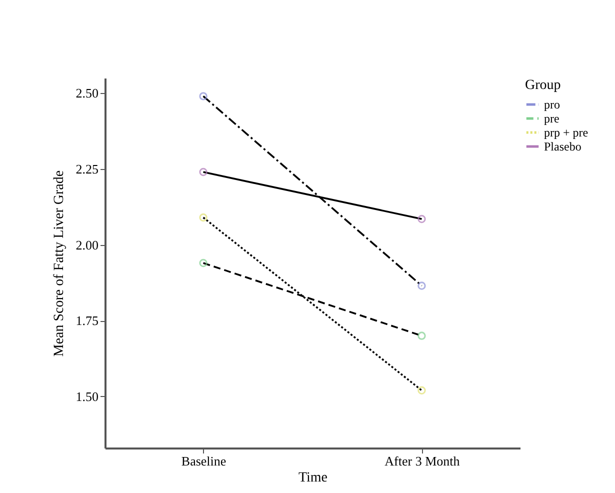 Image resolution: width=615 pixels, height=493 pixels. Describe the element at coordinates (313, 478) in the screenshot. I see `x-axis-title: Time` at that location.